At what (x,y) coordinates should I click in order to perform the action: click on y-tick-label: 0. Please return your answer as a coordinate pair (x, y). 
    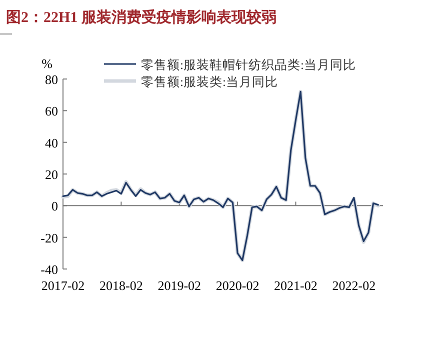
    Looking at the image, I should click on (55, 206).